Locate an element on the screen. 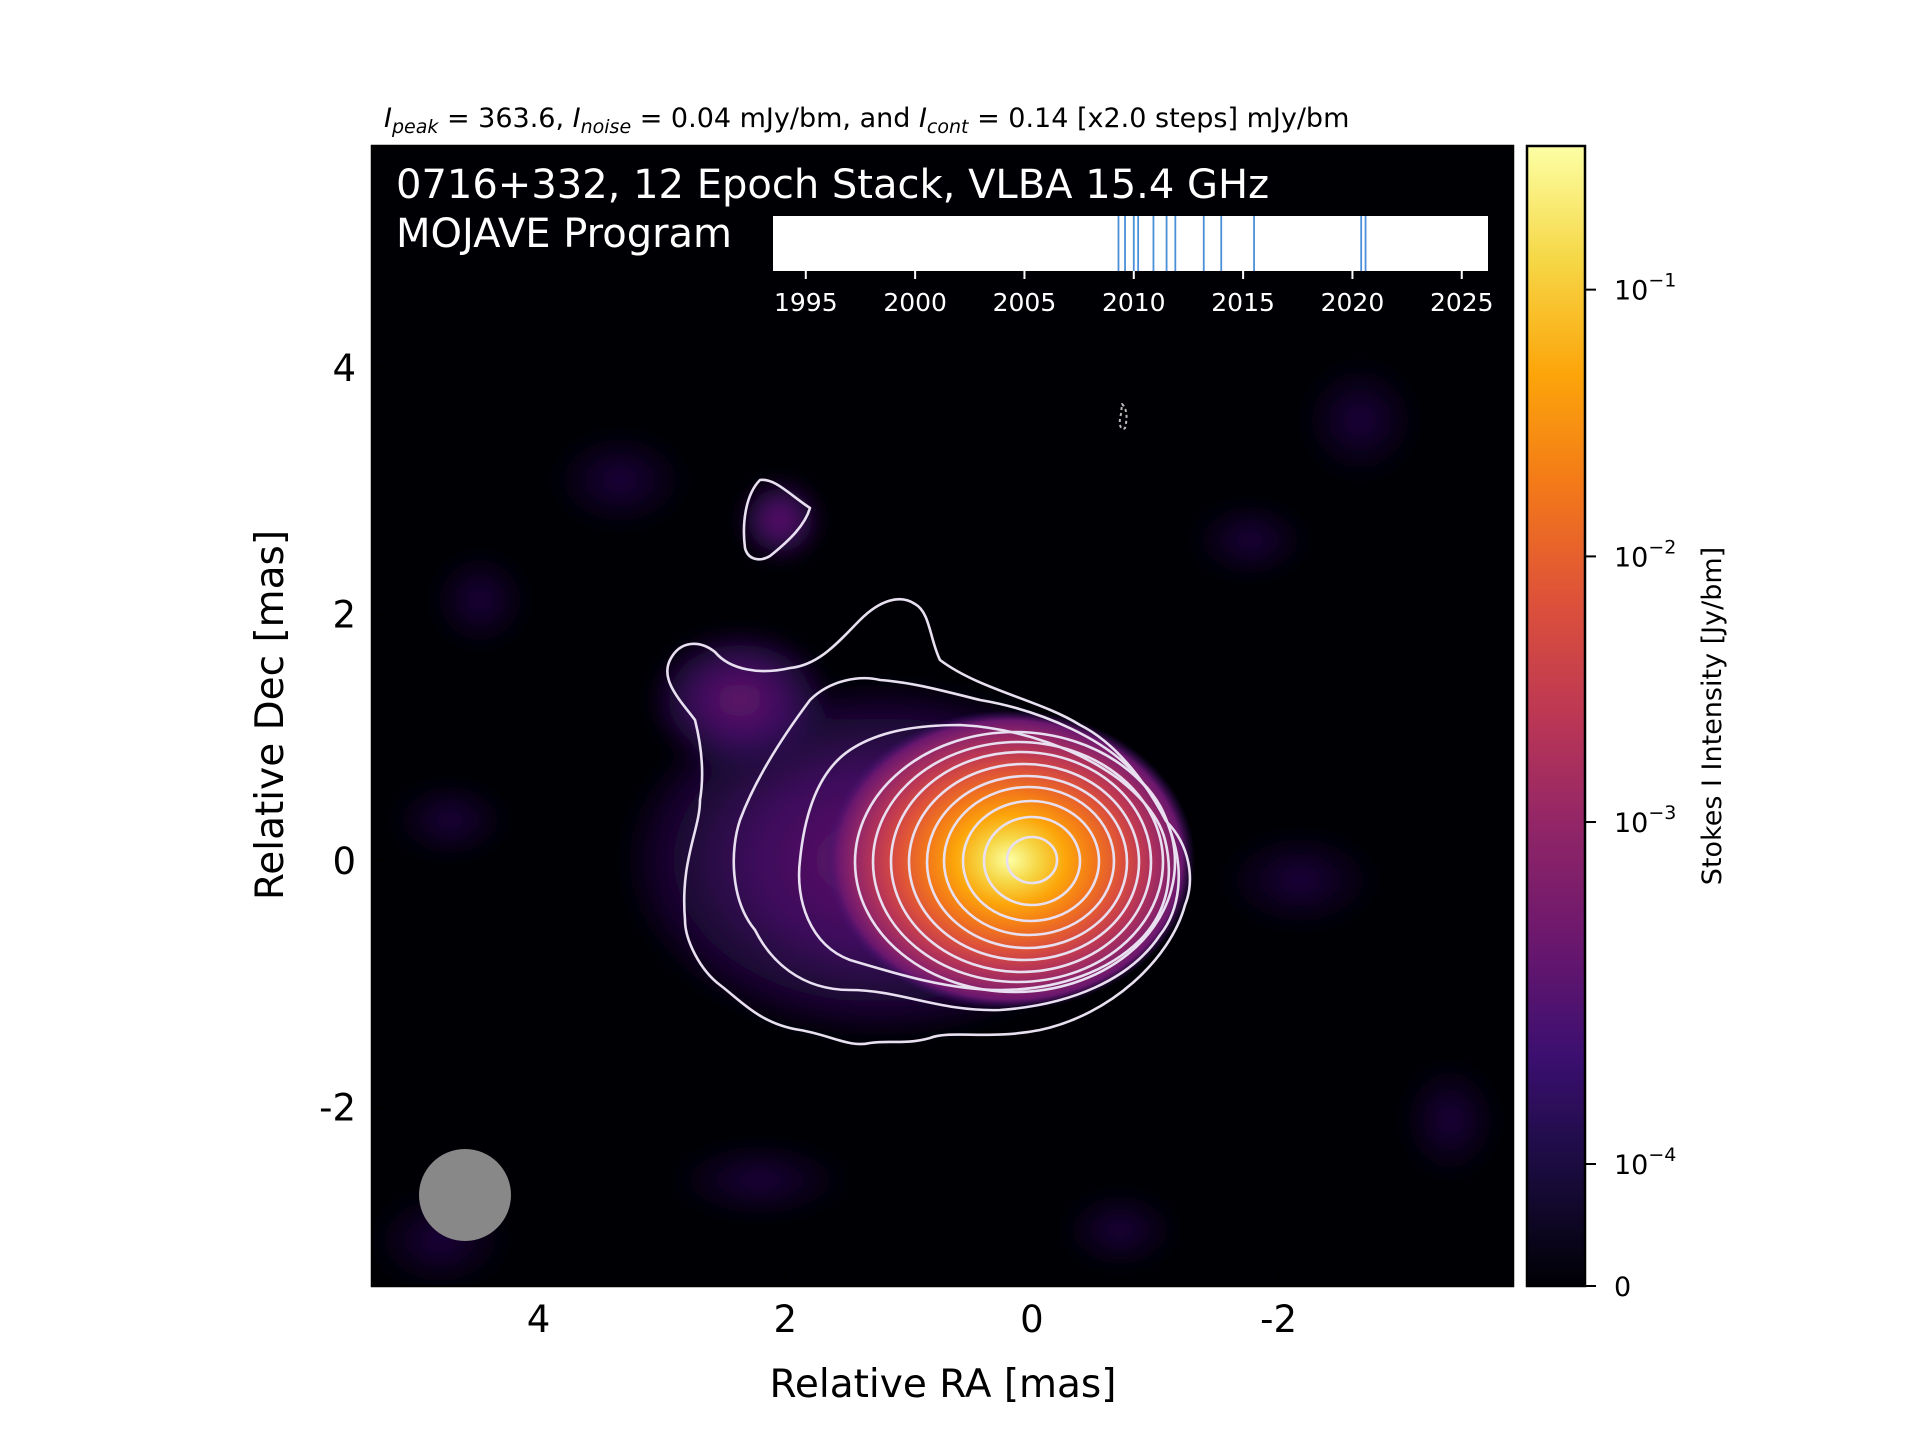  colorbar-frame is located at coordinates (1556, 716).